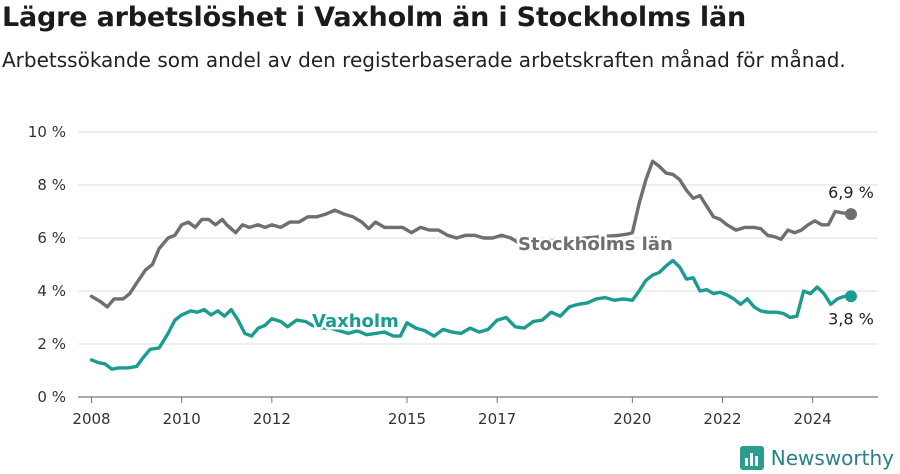 The width and height of the screenshot is (900, 474). I want to click on series-name-halo: Vaxholm, so click(355, 321).